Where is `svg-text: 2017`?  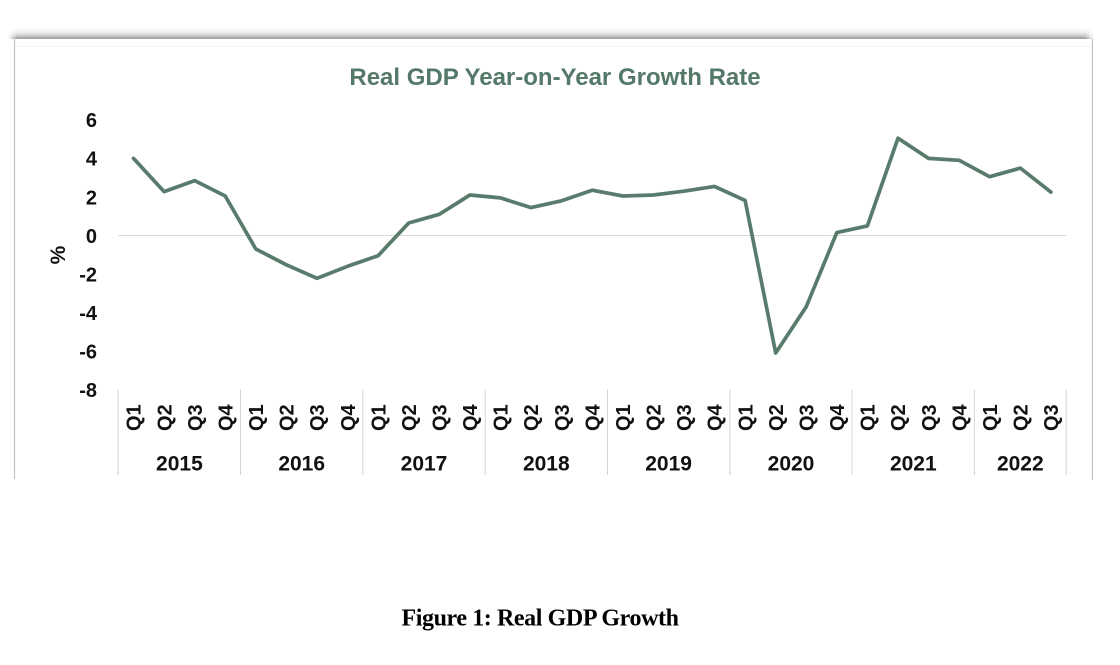
svg-text: 2017 is located at coordinates (424, 463).